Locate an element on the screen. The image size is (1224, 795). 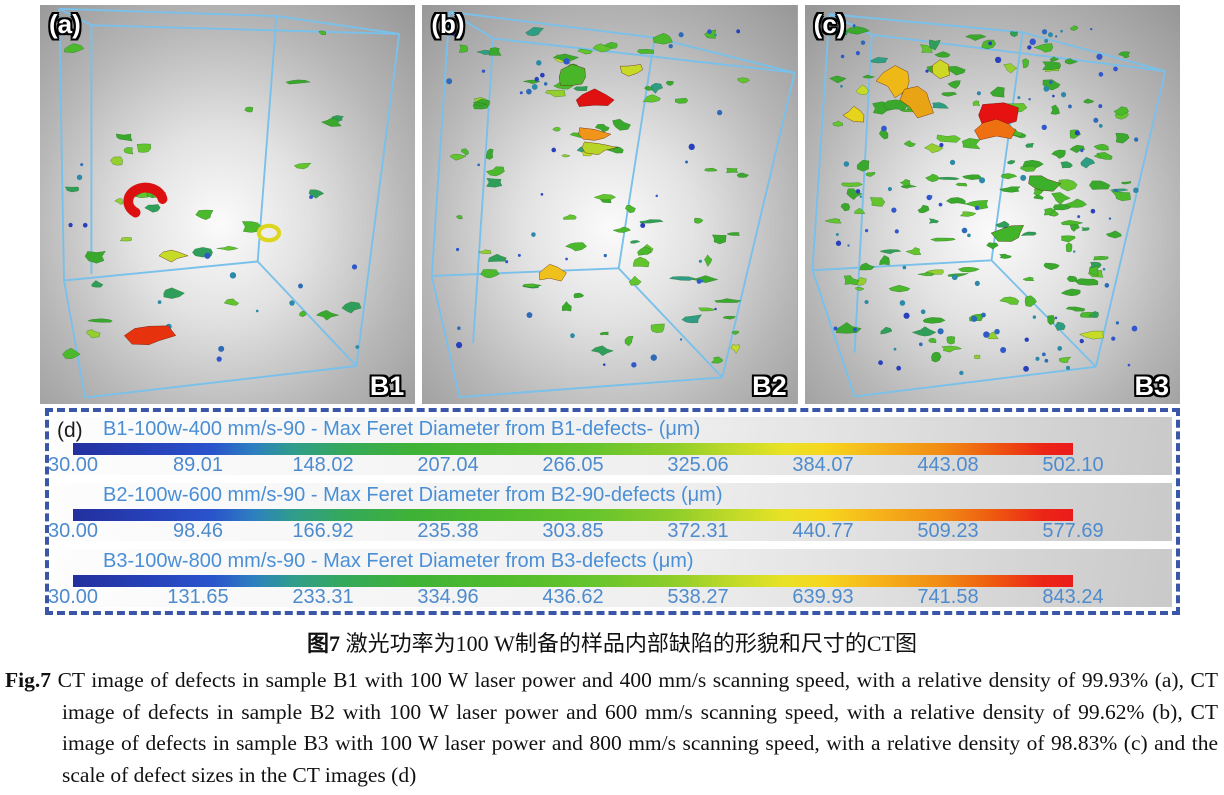
scalebar-tick: 502.10 is located at coordinates (1073, 465).